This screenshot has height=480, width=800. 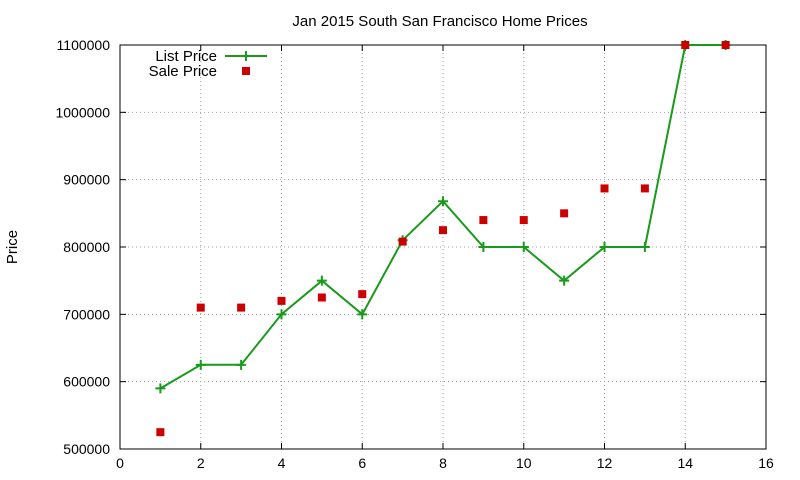 I want to click on y-tick-label: 1000000, so click(x=82, y=112).